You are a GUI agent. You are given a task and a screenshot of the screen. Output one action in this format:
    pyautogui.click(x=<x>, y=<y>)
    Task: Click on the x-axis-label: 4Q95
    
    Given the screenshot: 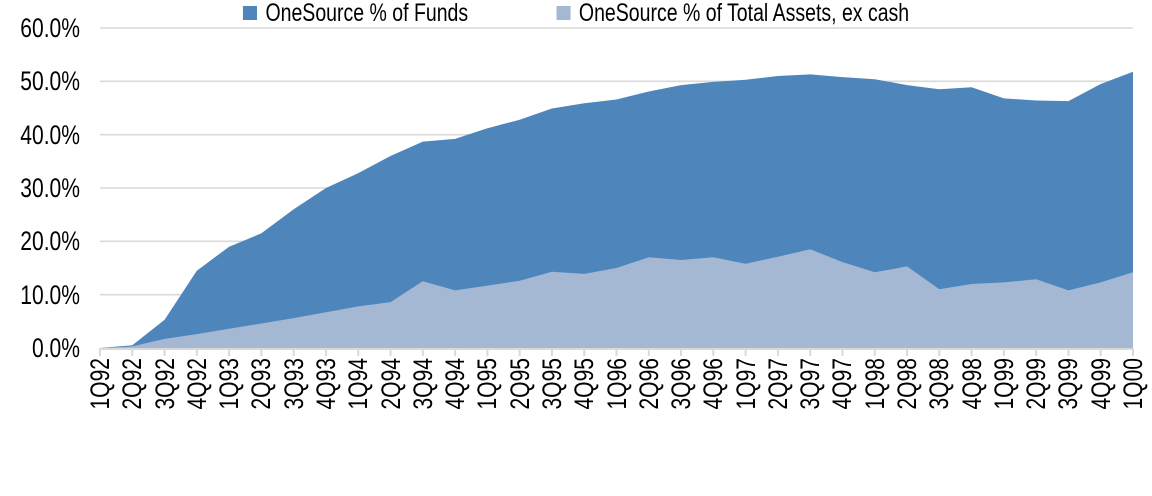 What is the action you would take?
    pyautogui.click(x=584, y=384)
    